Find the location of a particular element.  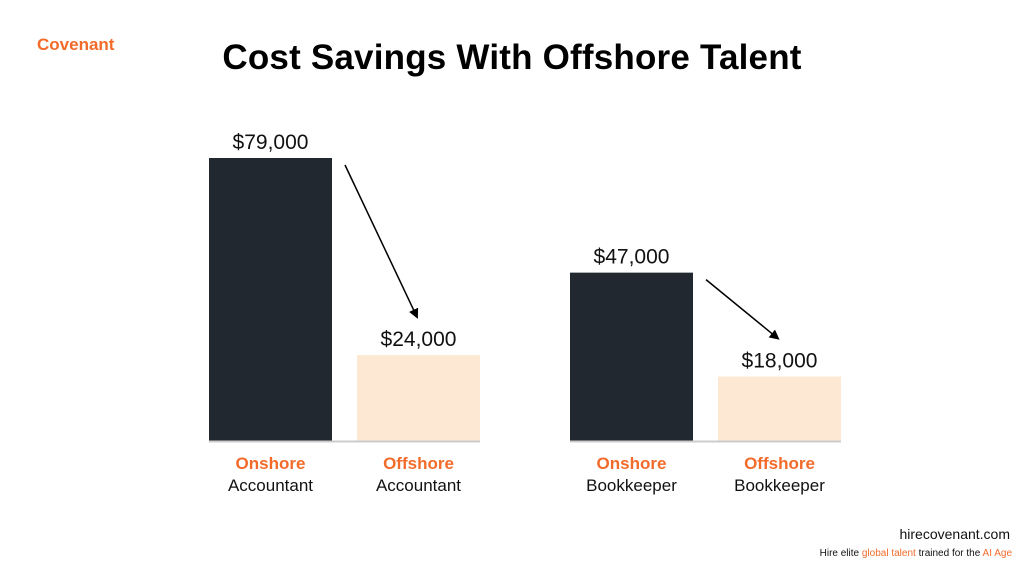

tagline-highlight-ai-age: AI Age is located at coordinates (997, 553).